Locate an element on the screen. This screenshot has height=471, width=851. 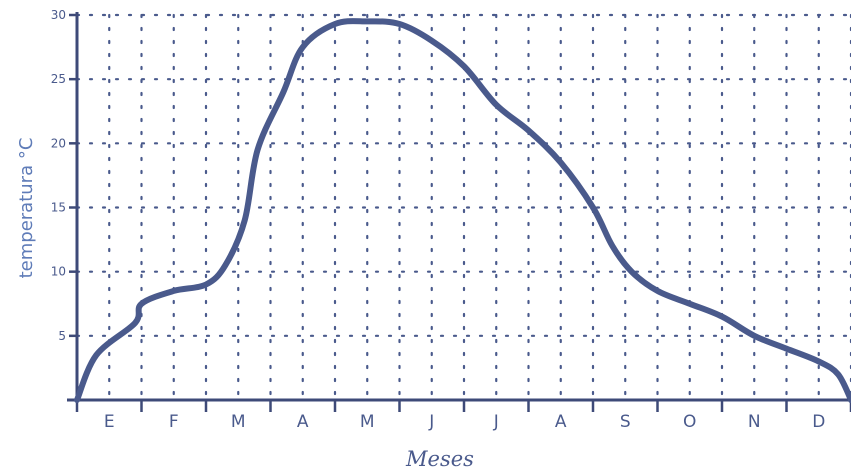
x-tick-label: S is located at coordinates (625, 422).